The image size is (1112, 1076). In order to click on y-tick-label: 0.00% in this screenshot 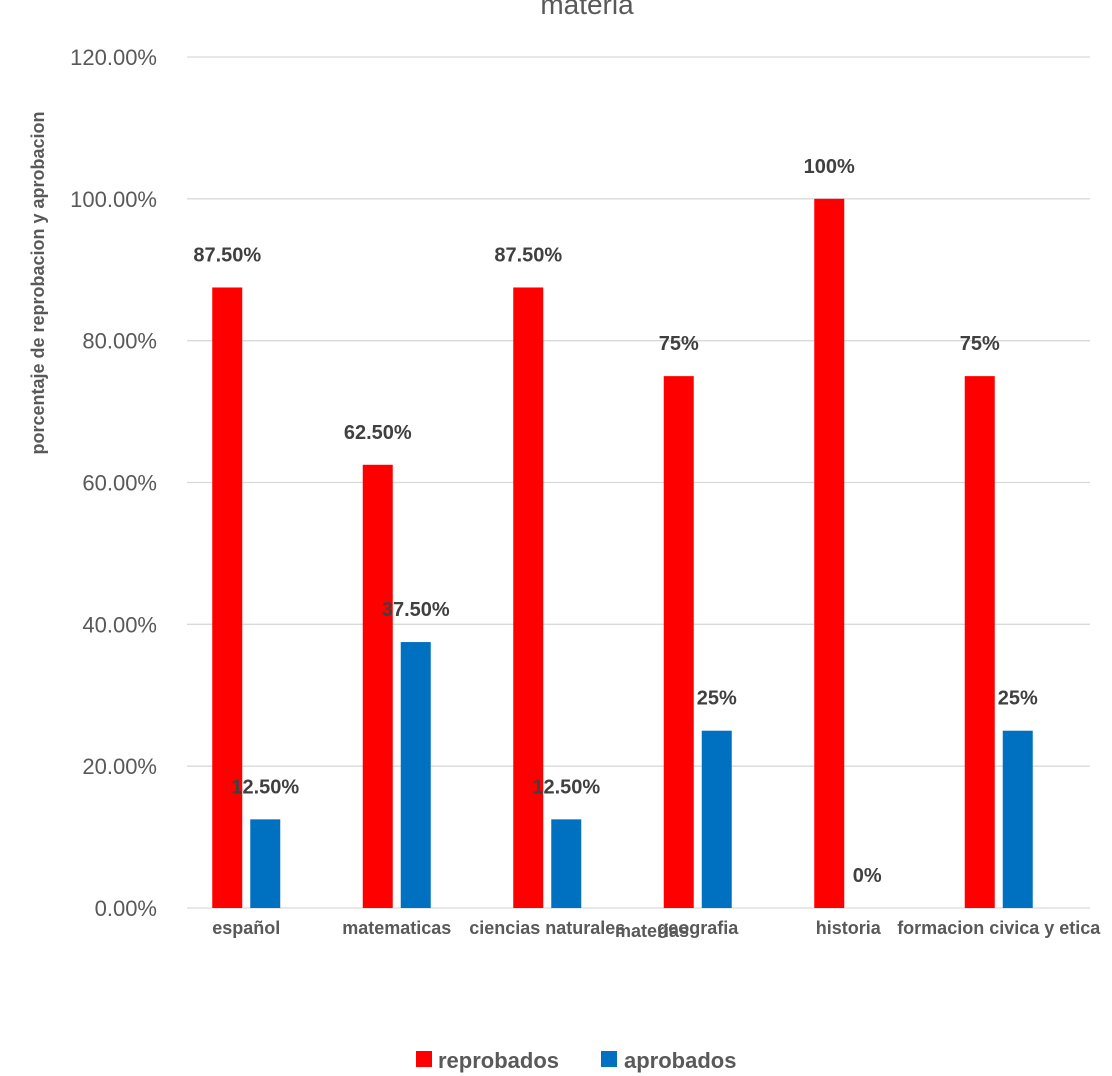, I will do `click(126, 908)`.